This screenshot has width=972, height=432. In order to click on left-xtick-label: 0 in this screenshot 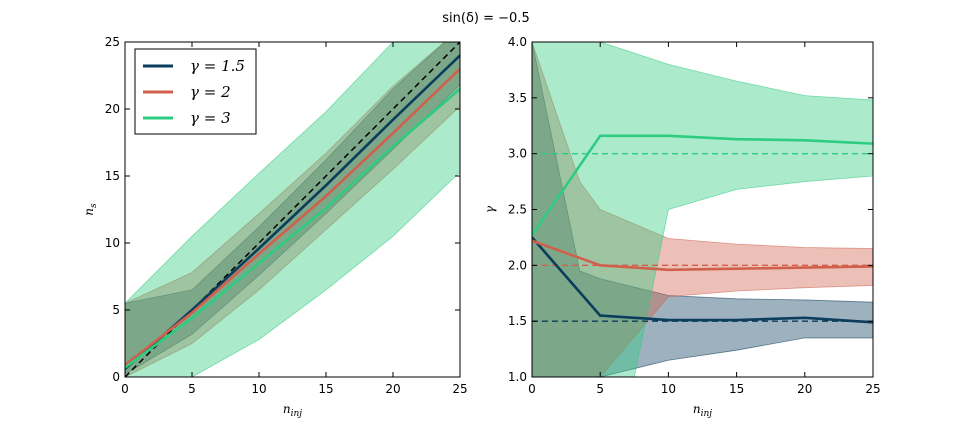, I will do `click(125, 389)`.